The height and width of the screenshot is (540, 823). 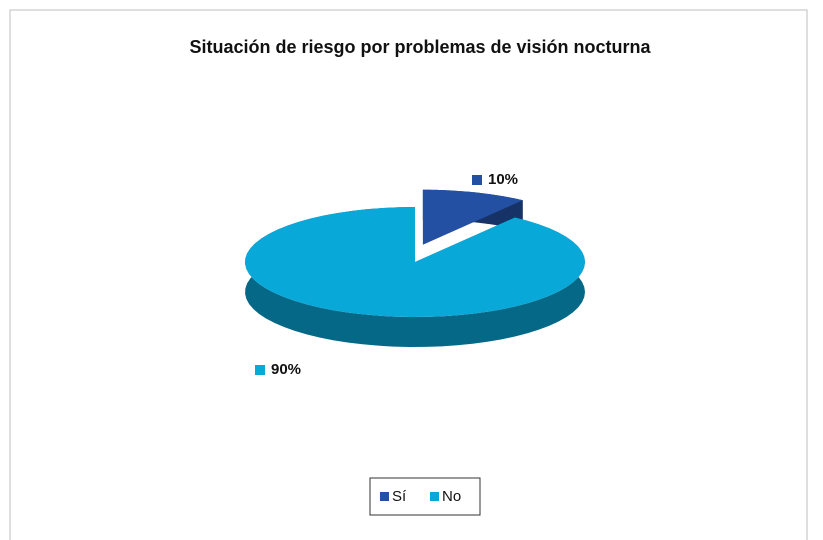 I want to click on data-label: 10%, so click(x=503, y=179).